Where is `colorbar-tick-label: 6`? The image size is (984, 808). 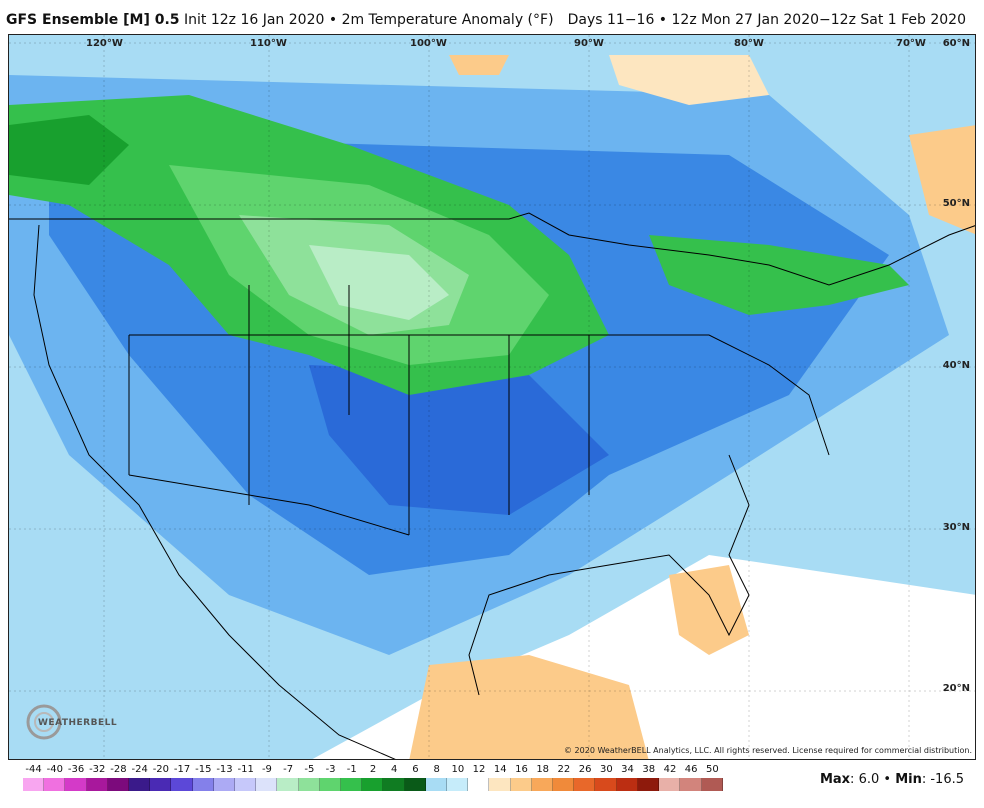 colorbar-tick-label: 6 is located at coordinates (415, 769).